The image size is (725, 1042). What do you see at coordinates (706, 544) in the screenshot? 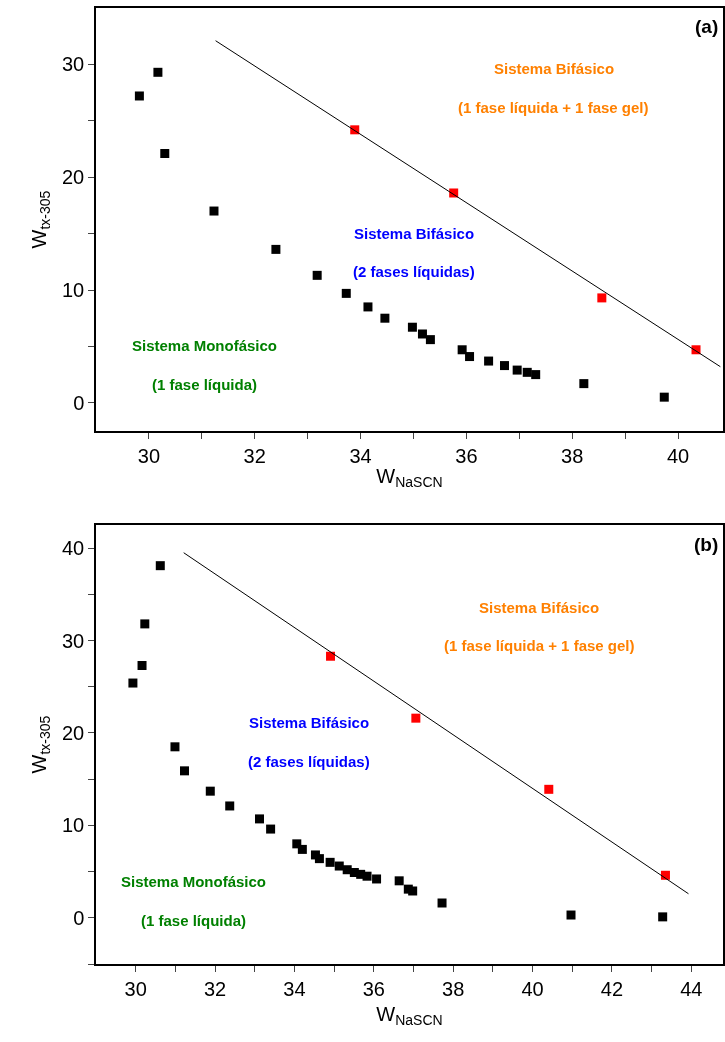
I see `annotation: (b)` at bounding box center [706, 544].